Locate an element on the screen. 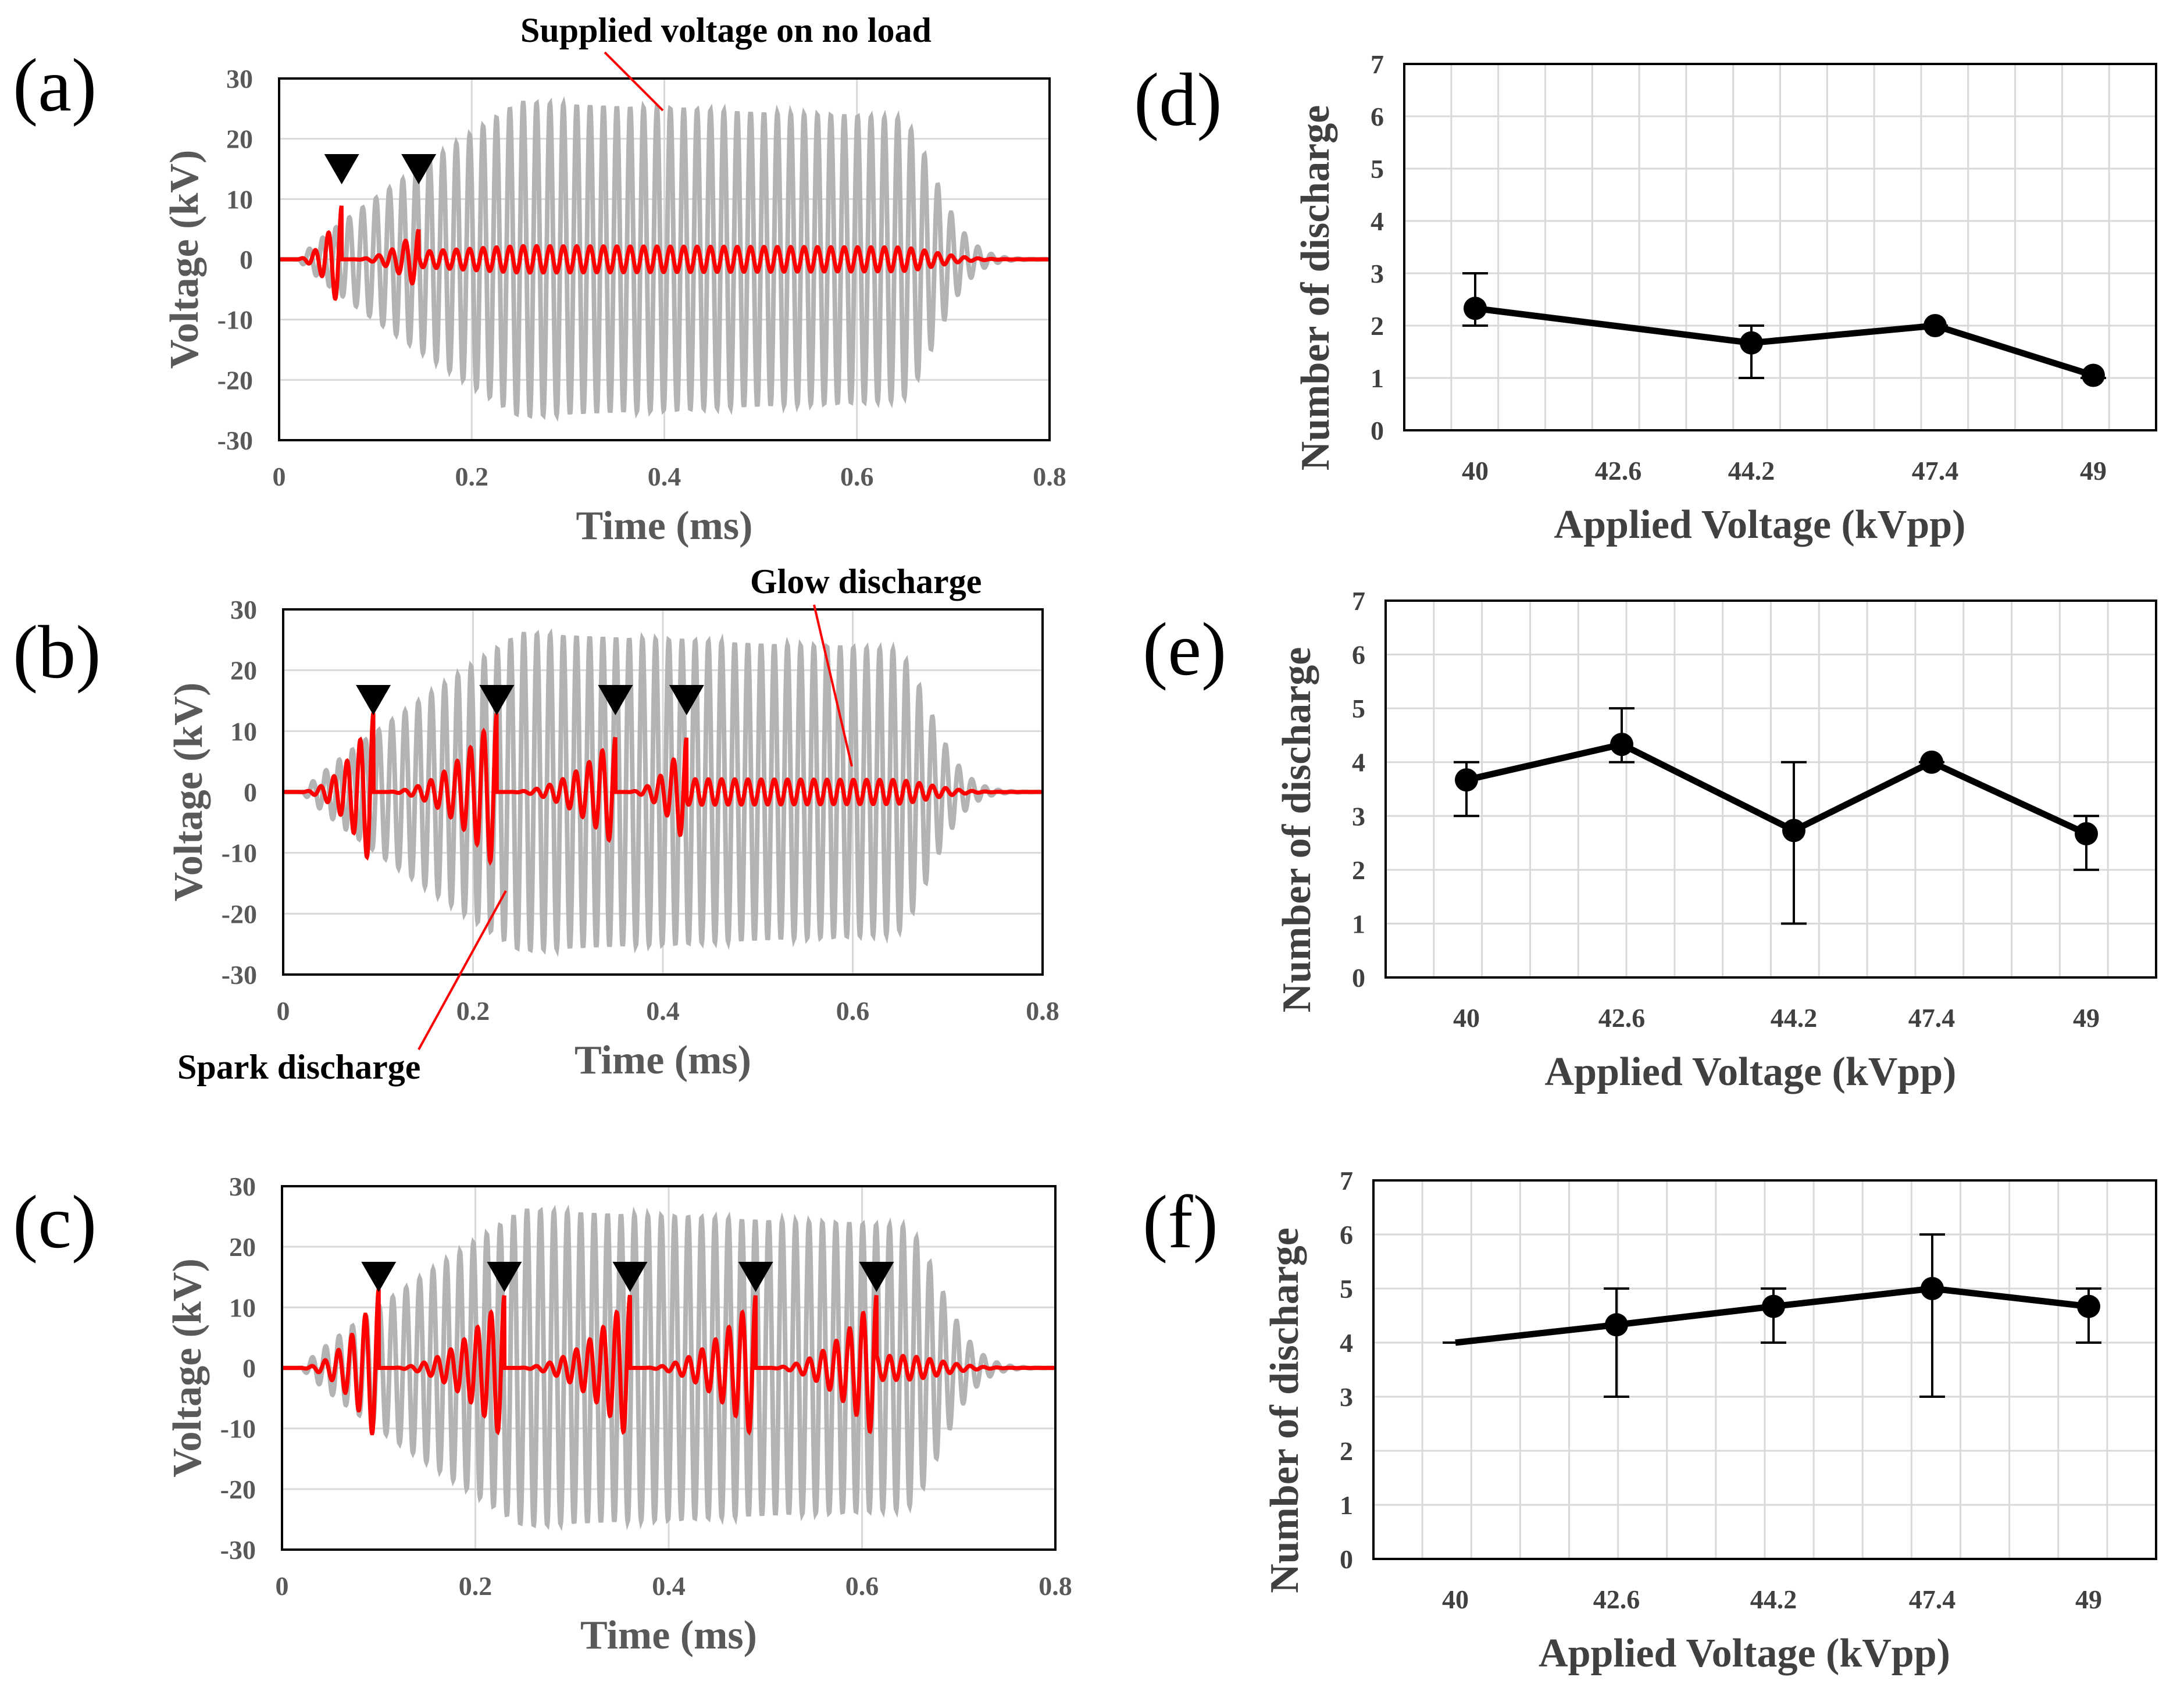  x-tick-label: 0.2 is located at coordinates (476, 1586).